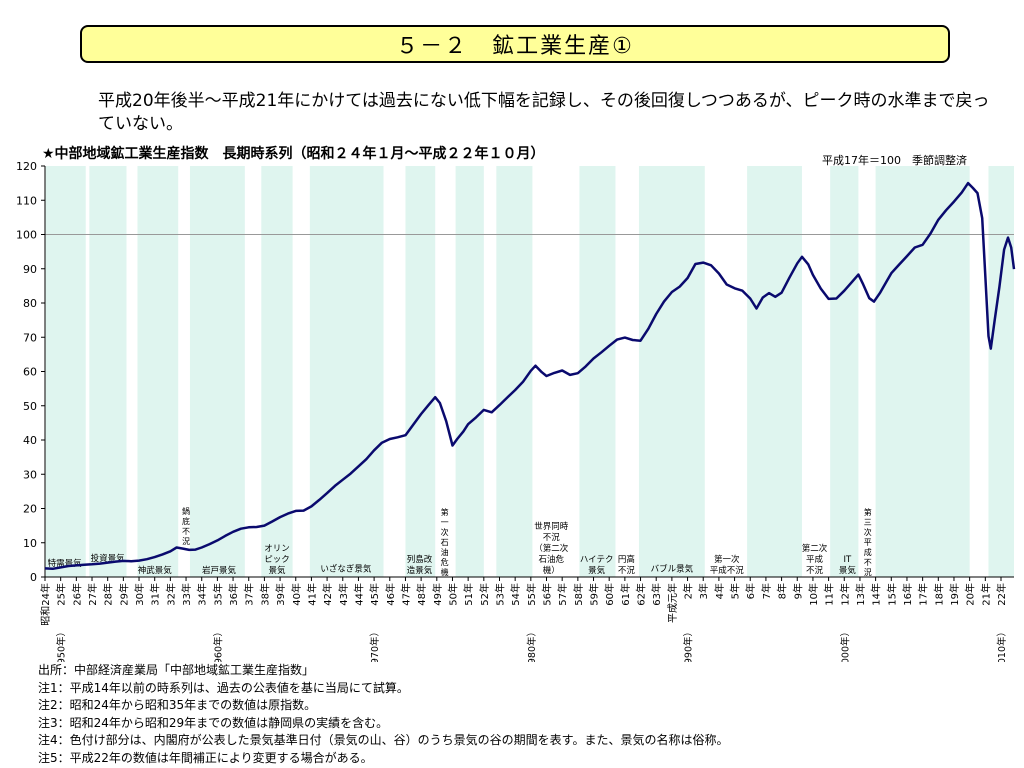  I want to click on x-tick-label: 33年, so click(186, 594).